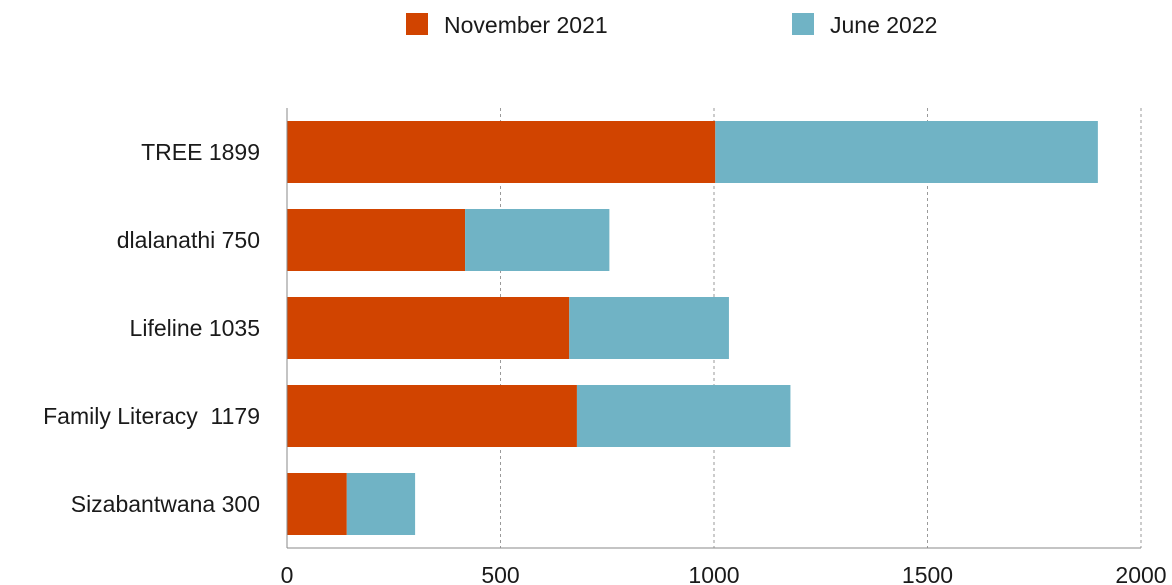 The width and height of the screenshot is (1172, 585). Describe the element at coordinates (500, 573) in the screenshot. I see `x-tick-label: 500` at that location.